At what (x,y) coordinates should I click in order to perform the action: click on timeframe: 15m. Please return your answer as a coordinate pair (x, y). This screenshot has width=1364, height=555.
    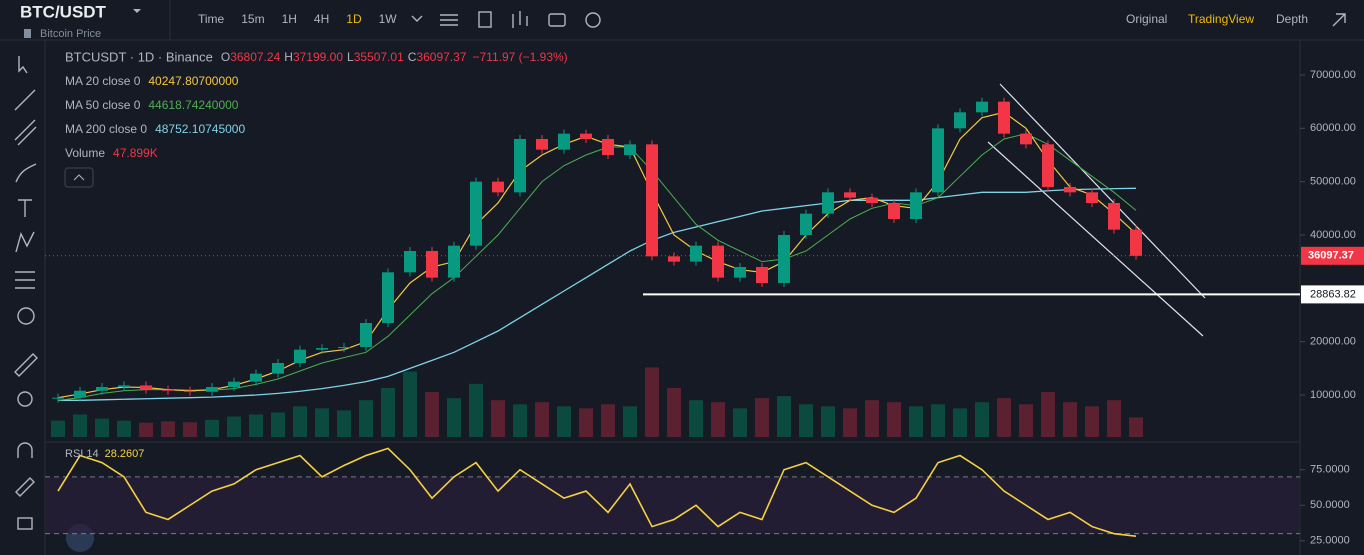
    Looking at the image, I should click on (252, 19).